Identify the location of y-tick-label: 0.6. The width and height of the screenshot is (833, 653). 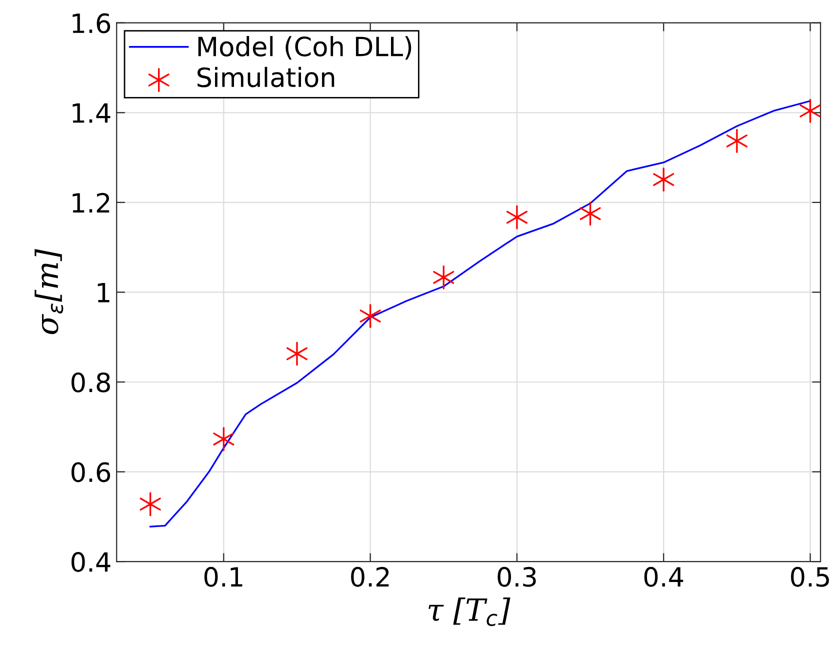
(91, 472).